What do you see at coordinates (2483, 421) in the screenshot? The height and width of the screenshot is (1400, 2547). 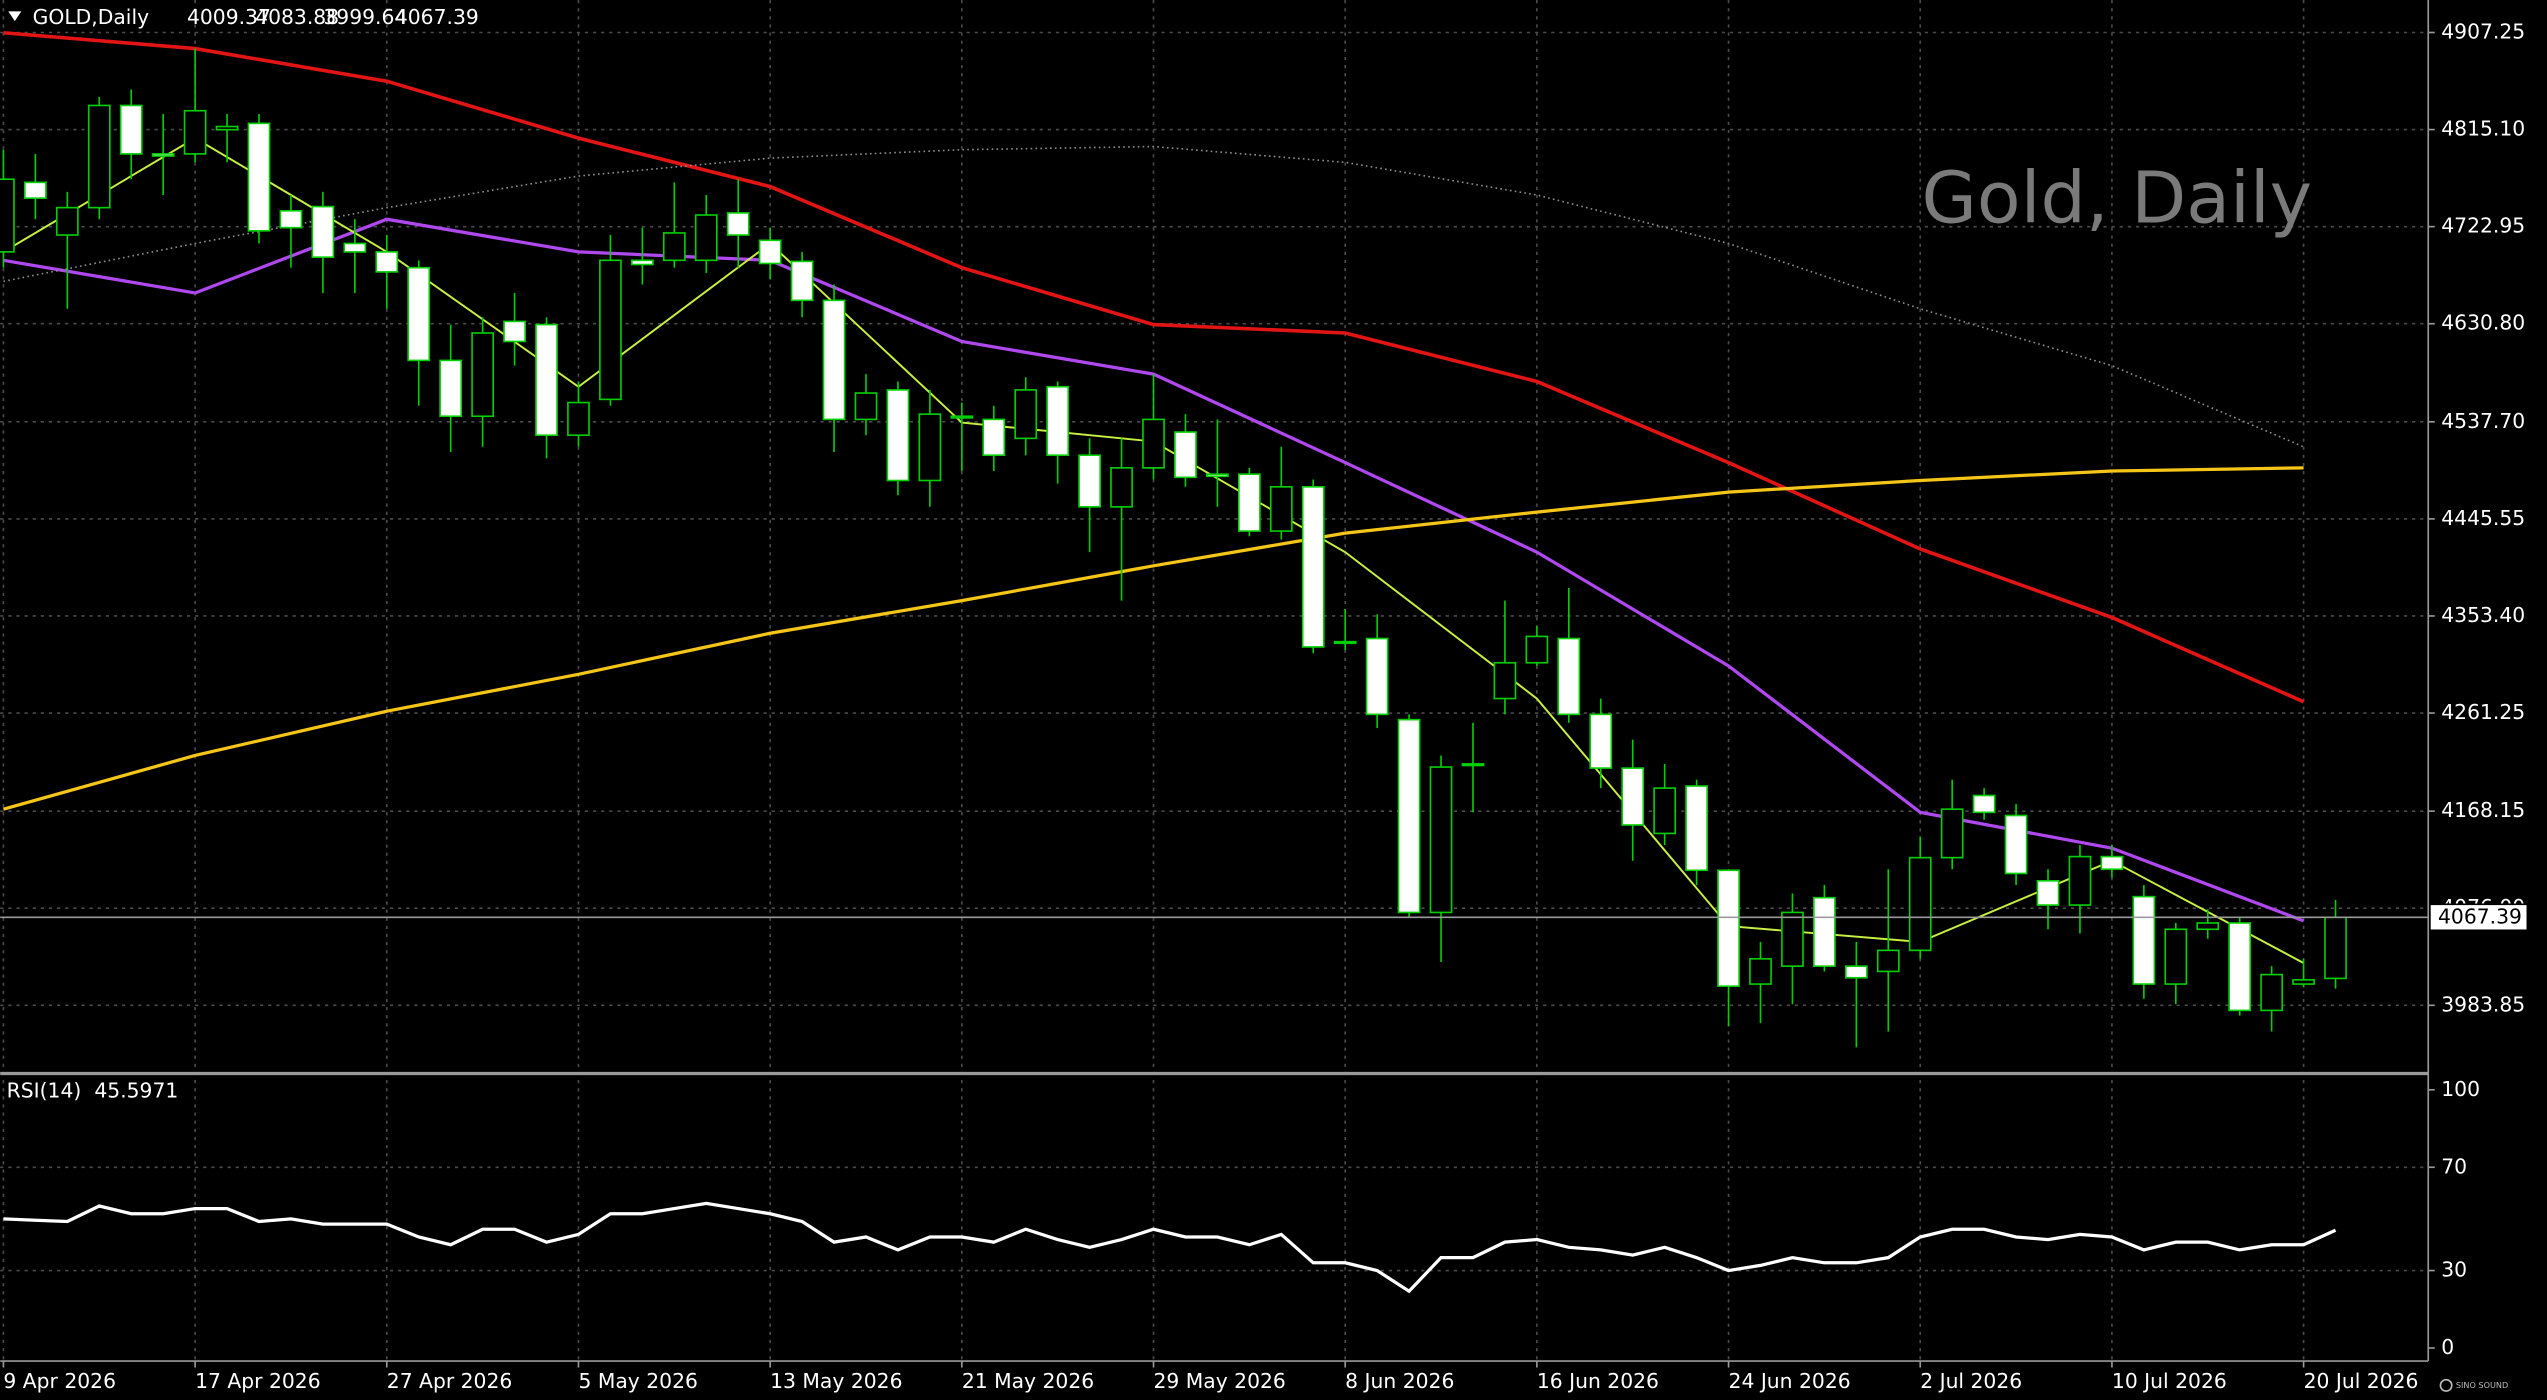 I see `y-tick-label: 4537.70` at bounding box center [2483, 421].